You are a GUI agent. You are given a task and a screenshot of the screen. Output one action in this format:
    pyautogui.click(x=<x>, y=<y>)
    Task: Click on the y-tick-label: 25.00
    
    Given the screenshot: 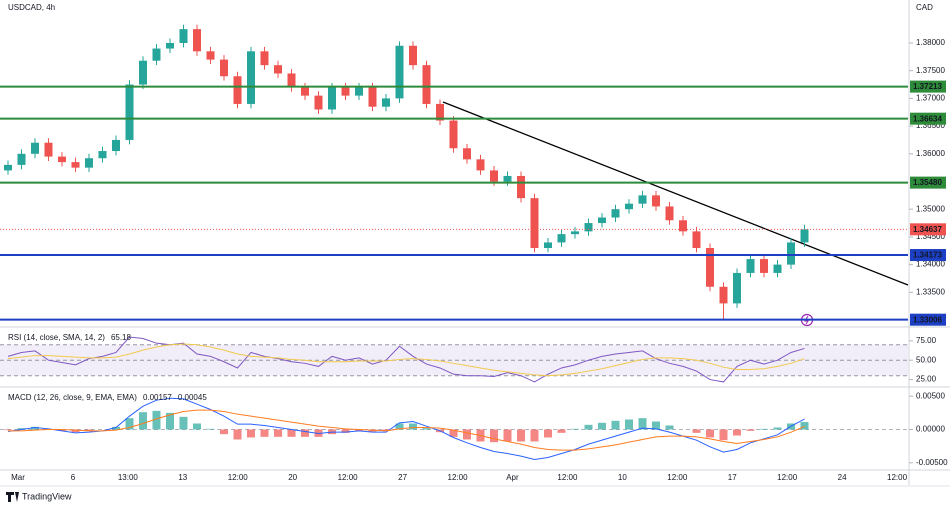 What is the action you would take?
    pyautogui.click(x=926, y=379)
    